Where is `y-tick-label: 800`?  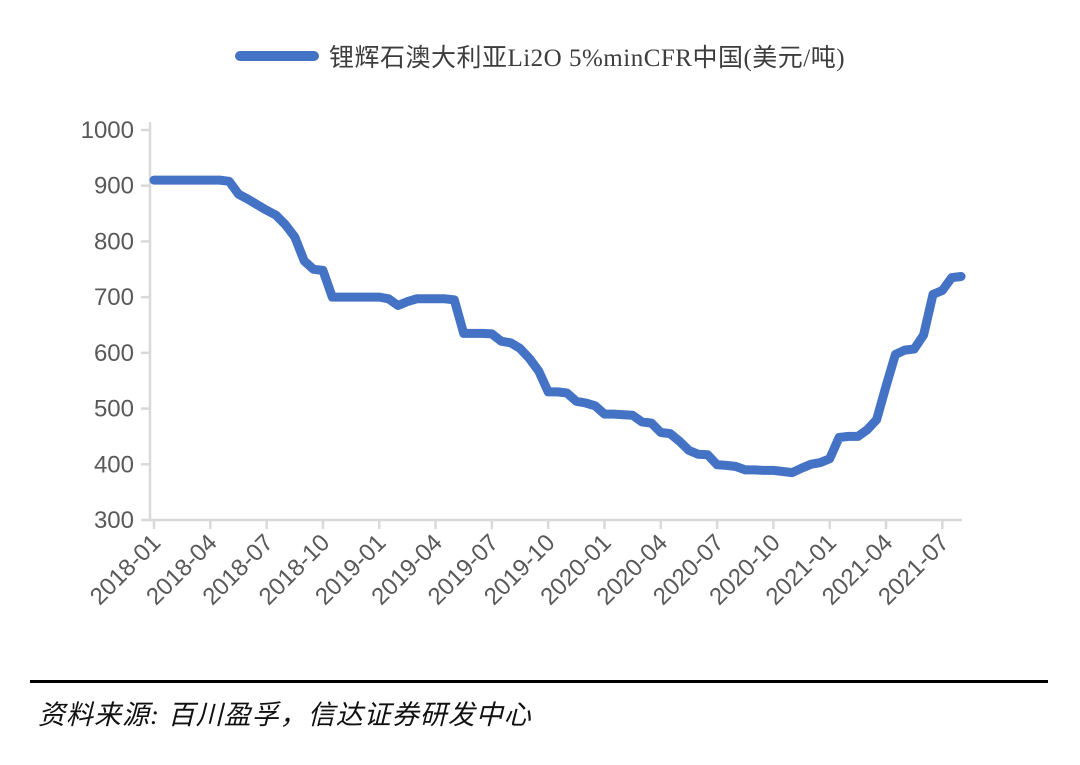
y-tick-label: 800 is located at coordinates (114, 241).